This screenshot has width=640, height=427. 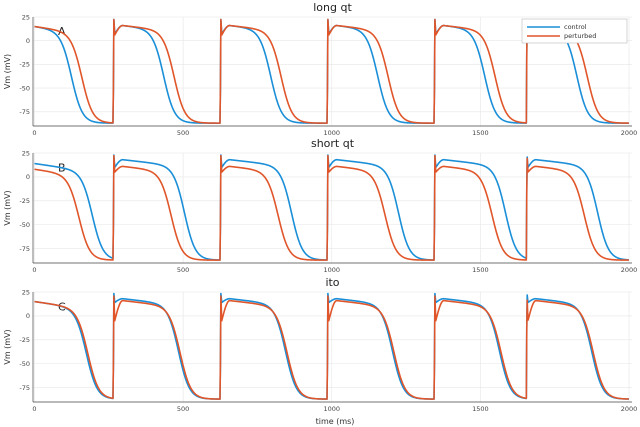 I want to click on x-axis-label: time (ms), so click(x=335, y=421).